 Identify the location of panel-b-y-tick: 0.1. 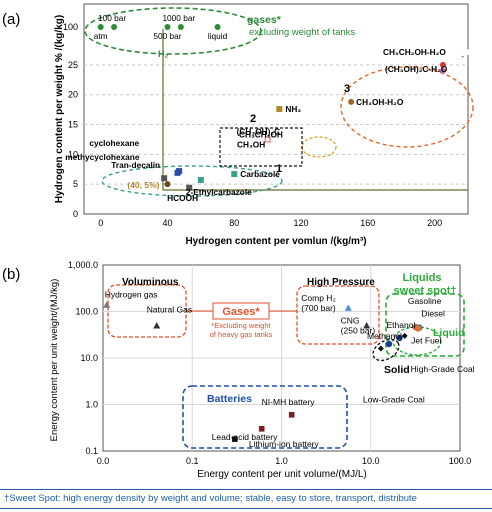
(91, 451).